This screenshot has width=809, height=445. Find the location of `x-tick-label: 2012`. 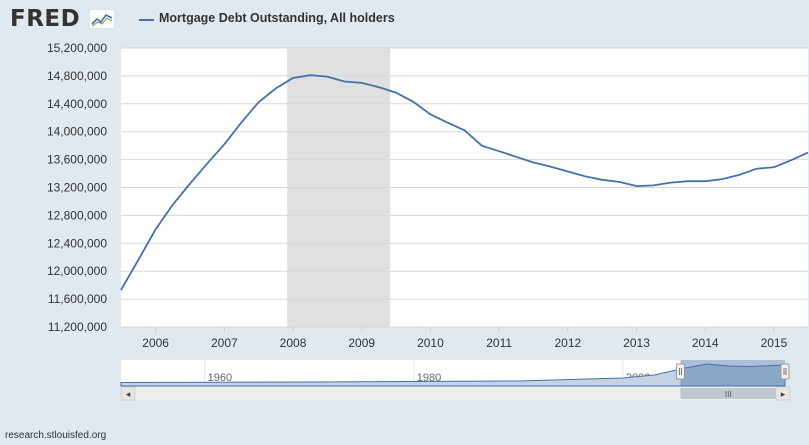

x-tick-label: 2012 is located at coordinates (567, 343).